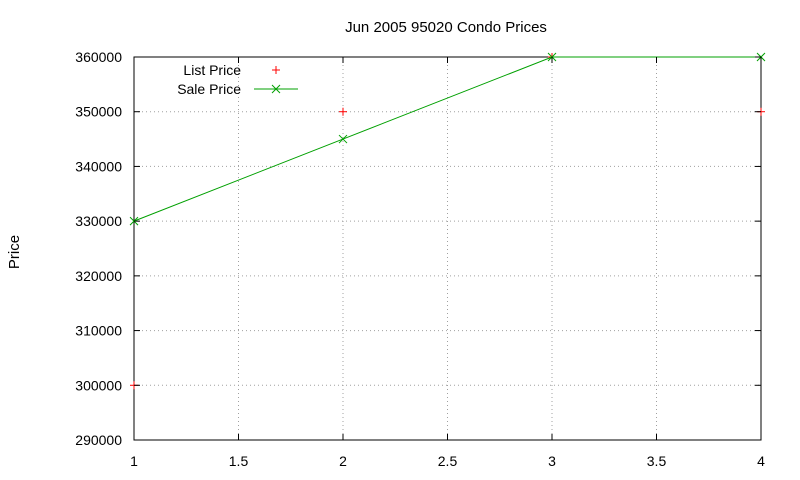 This screenshot has width=800, height=480. I want to click on x-tick-label: 3.5, so click(657, 461).